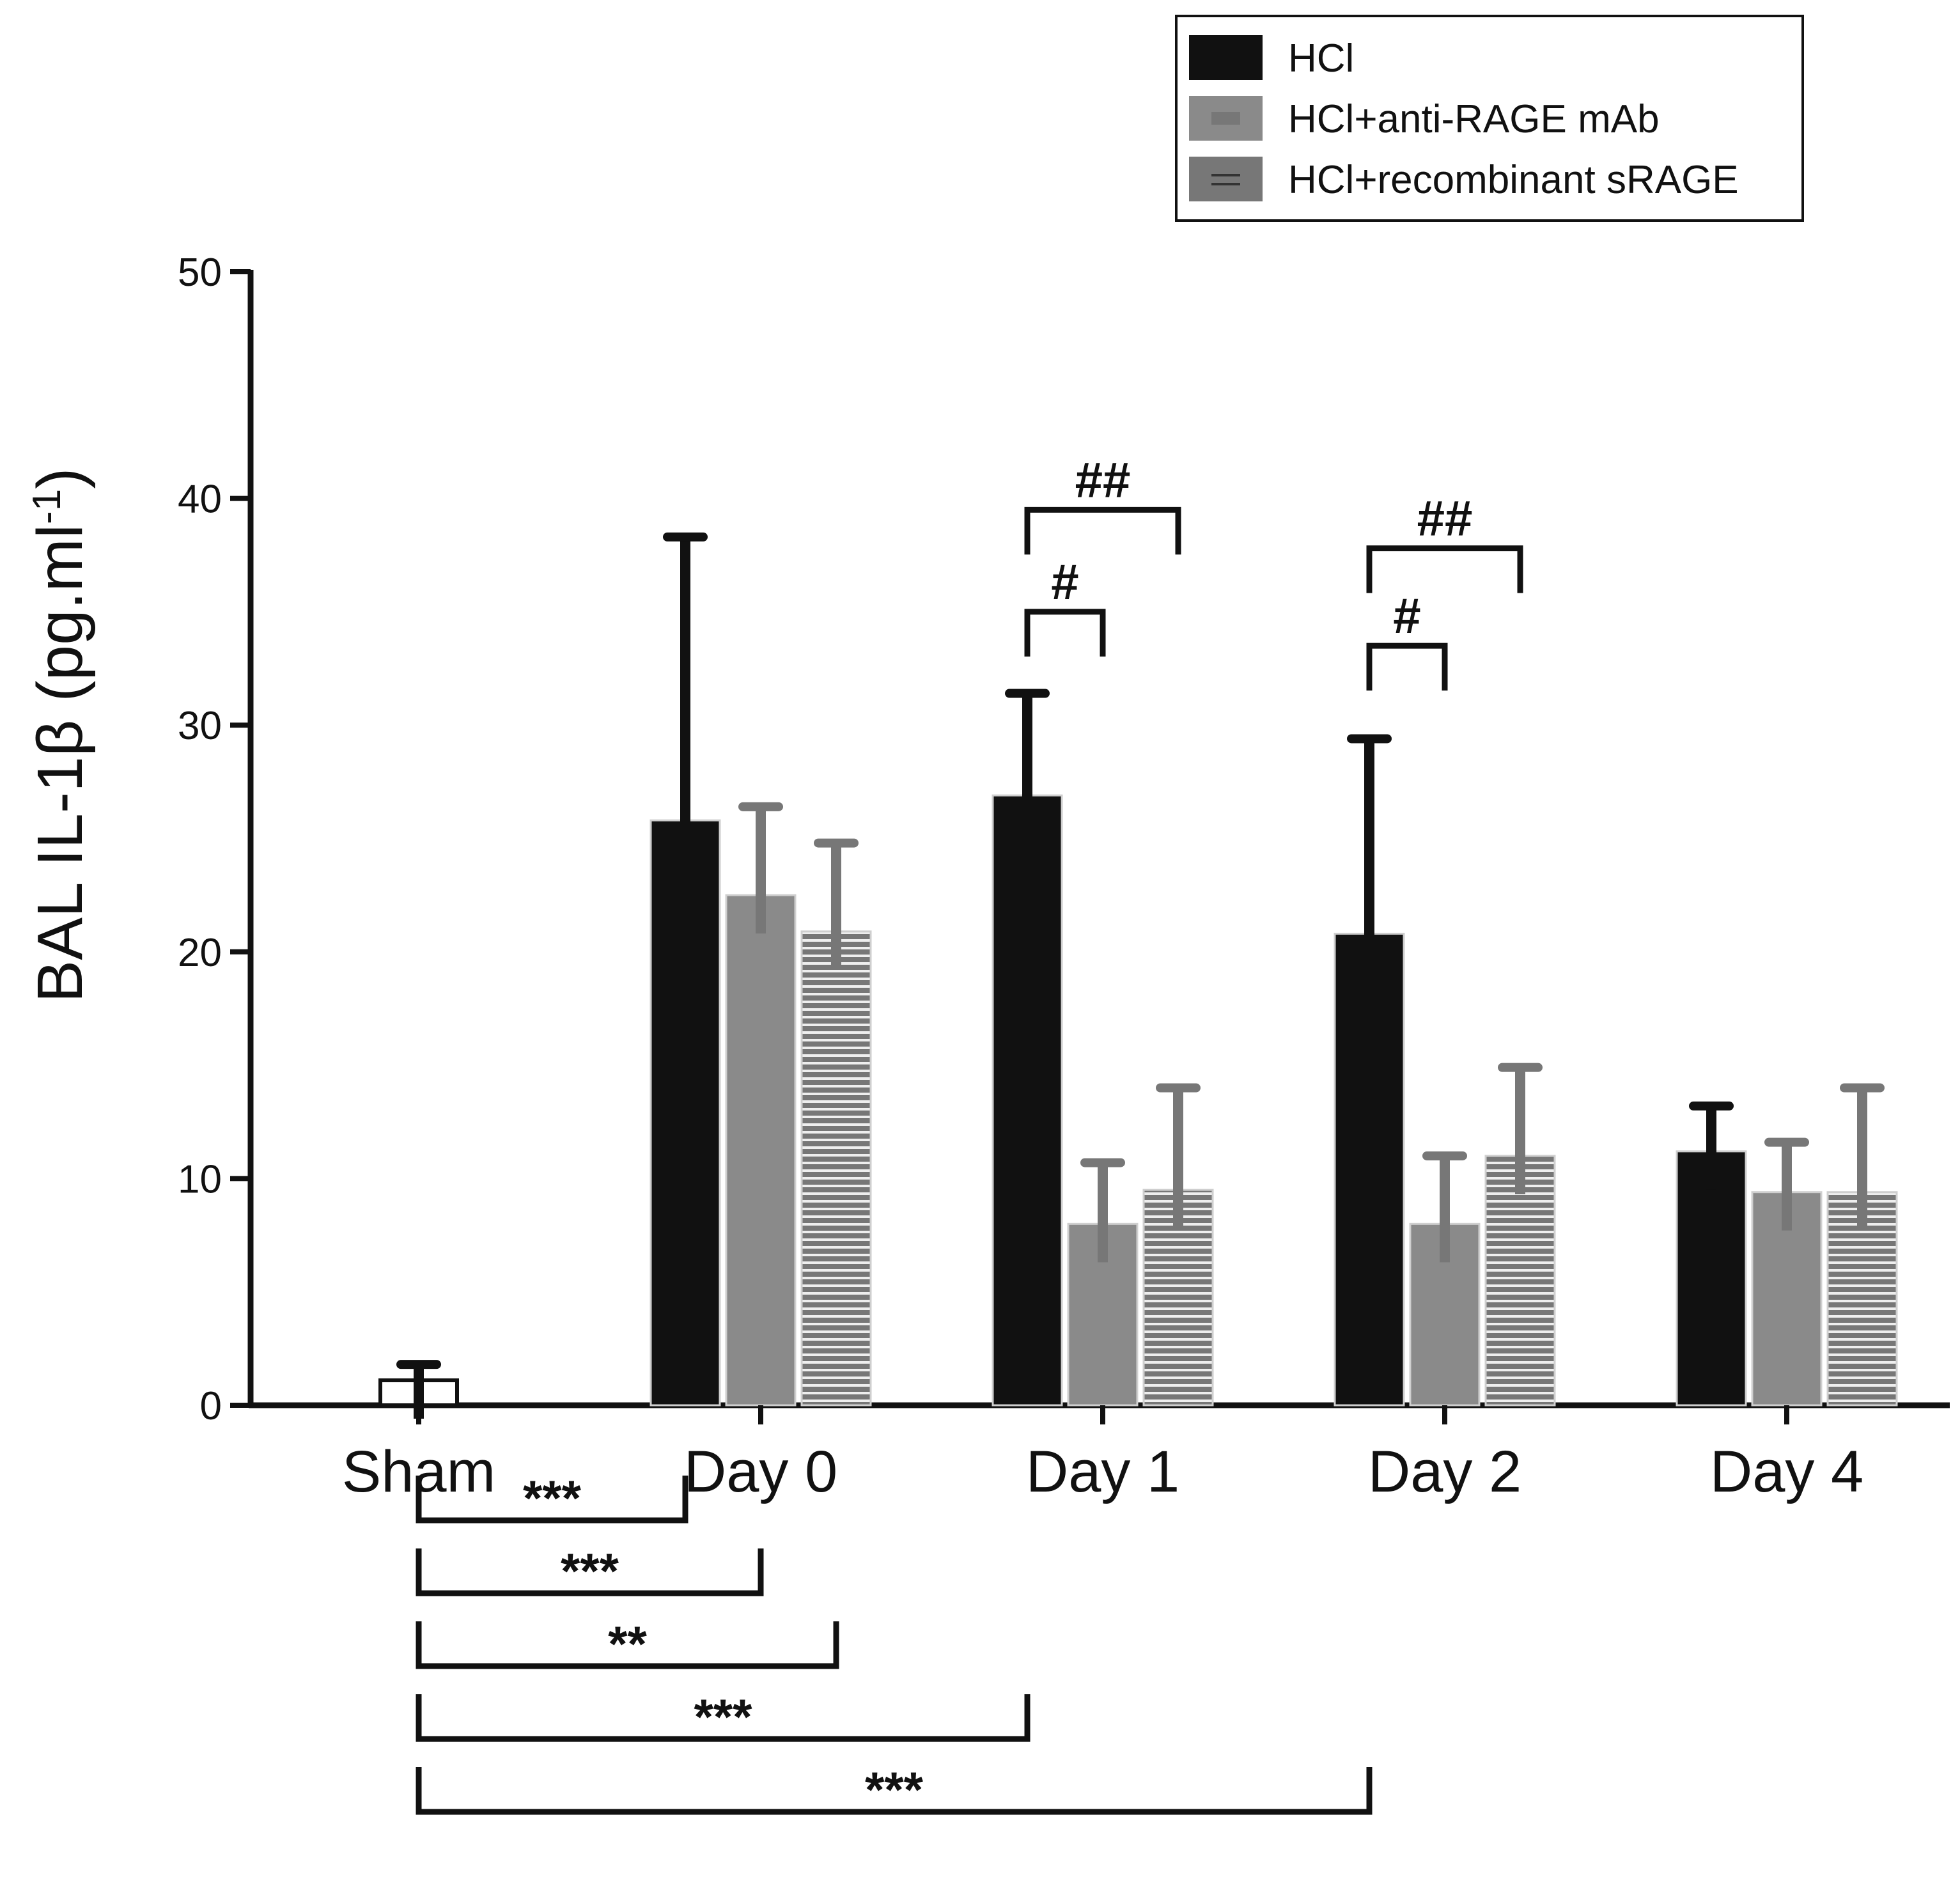  What do you see at coordinates (200, 500) in the screenshot?
I see `y-tick-label: 40` at bounding box center [200, 500].